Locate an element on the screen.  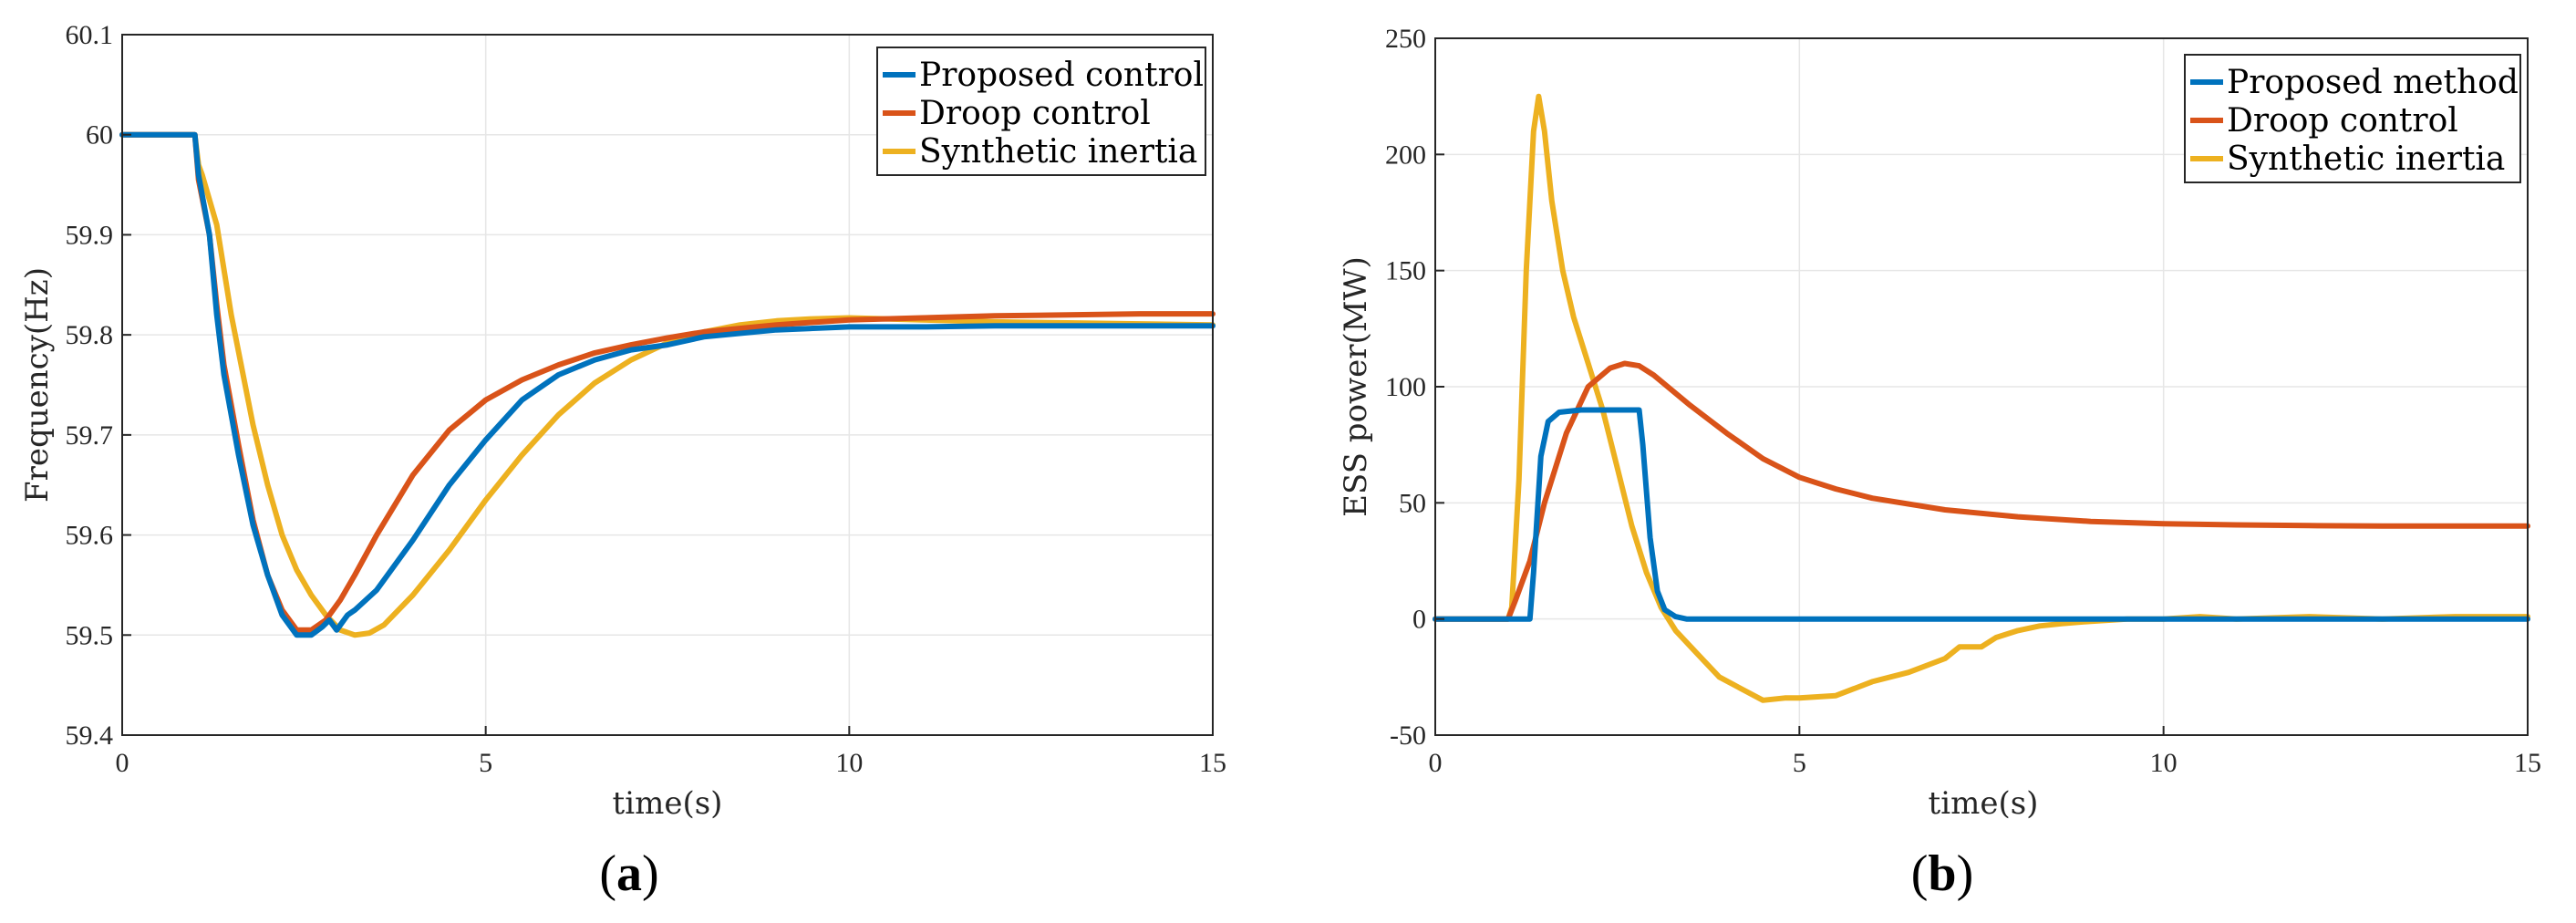
chart-a-xtick-label: 0 is located at coordinates (122, 763).